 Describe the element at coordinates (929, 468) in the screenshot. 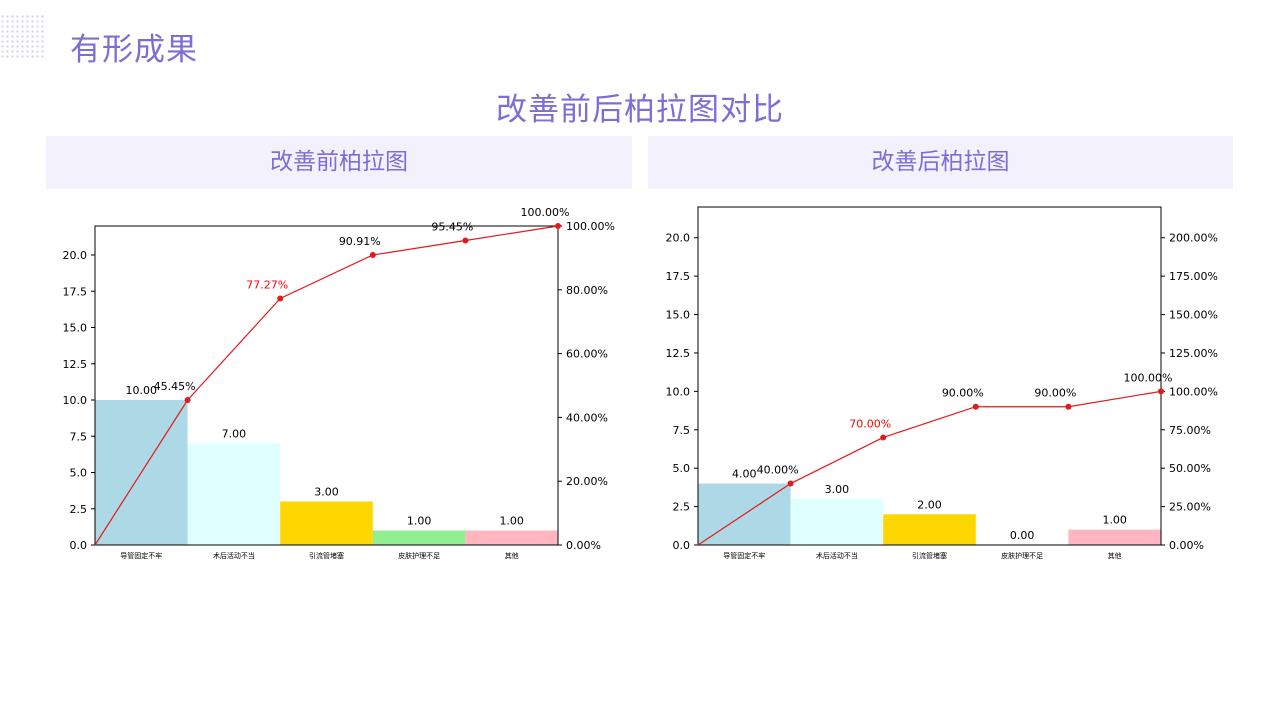

I see `cumulative-line` at that location.